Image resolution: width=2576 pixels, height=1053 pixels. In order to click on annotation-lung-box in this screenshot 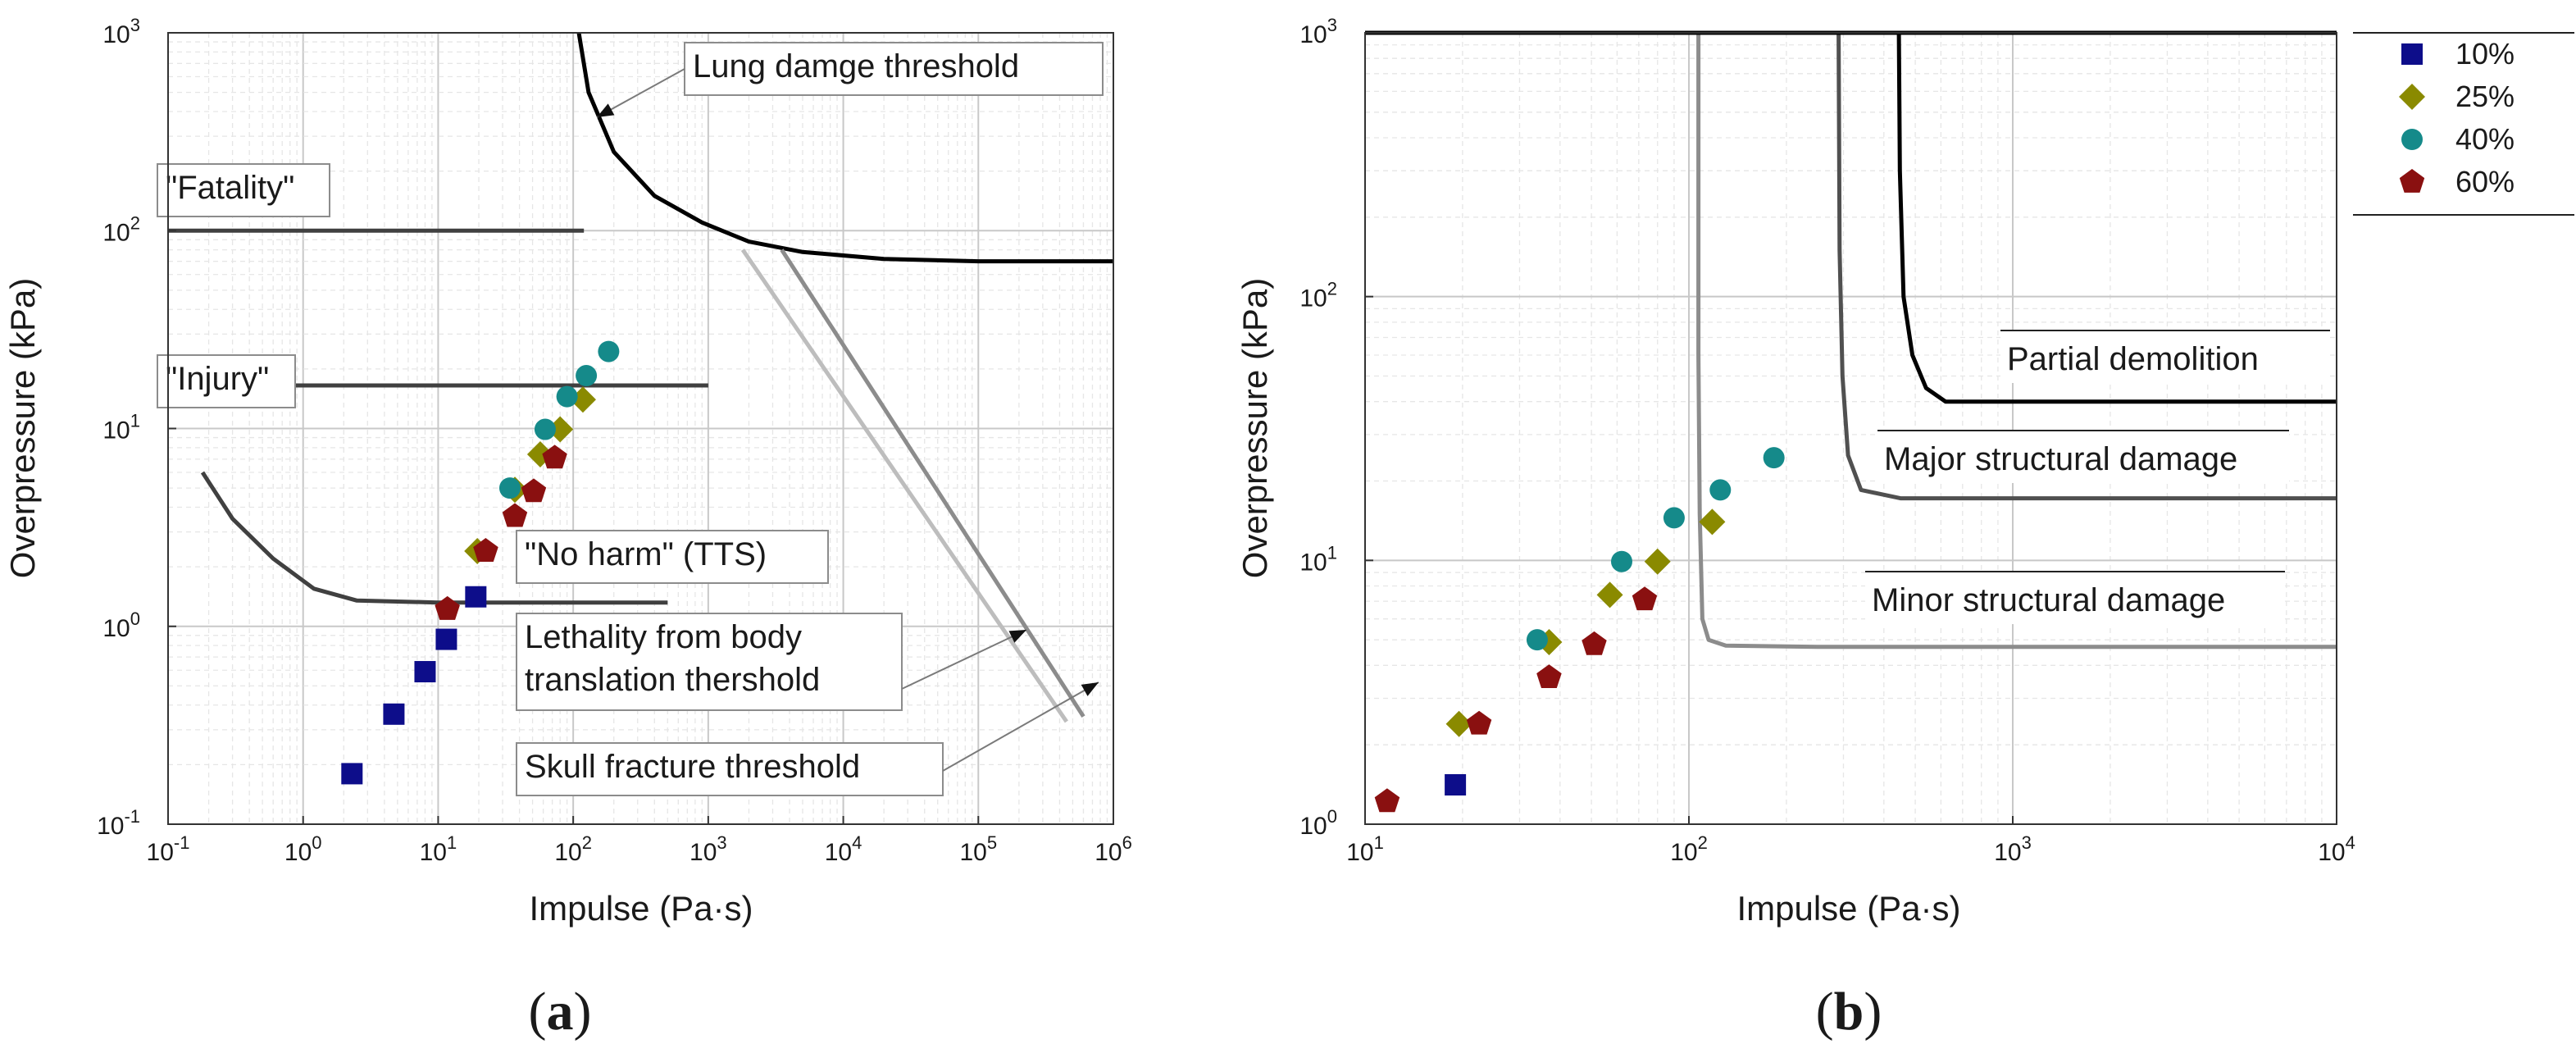, I will do `click(894, 69)`.